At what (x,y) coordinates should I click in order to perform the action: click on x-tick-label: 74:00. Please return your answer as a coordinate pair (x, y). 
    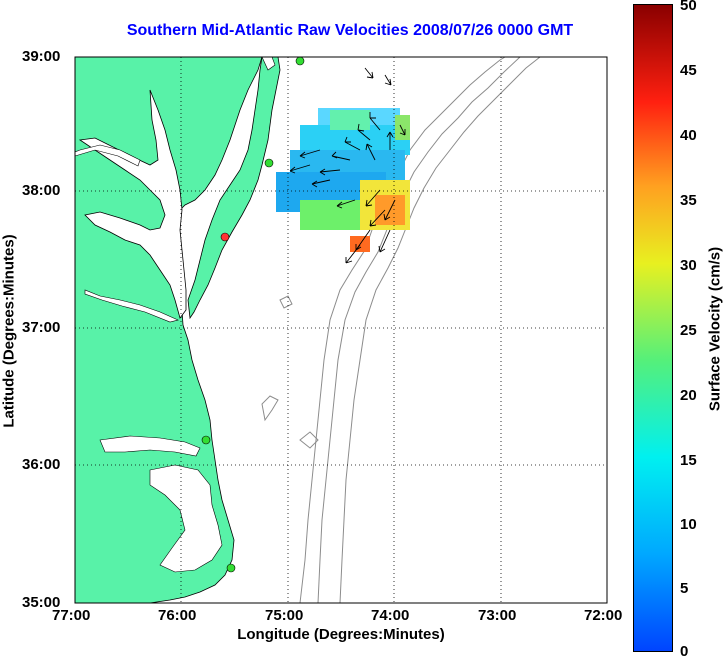
    Looking at the image, I should click on (390, 615).